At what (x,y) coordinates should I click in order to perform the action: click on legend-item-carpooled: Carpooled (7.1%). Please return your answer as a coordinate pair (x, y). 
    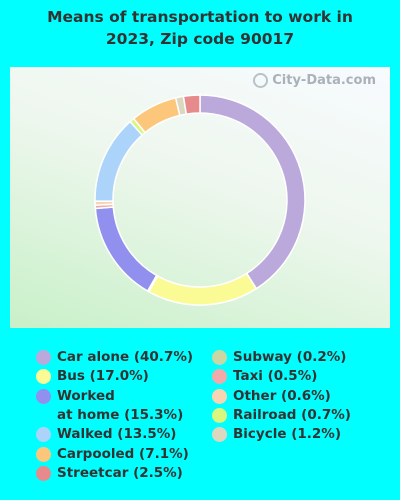
    Looking at the image, I should click on (112, 454).